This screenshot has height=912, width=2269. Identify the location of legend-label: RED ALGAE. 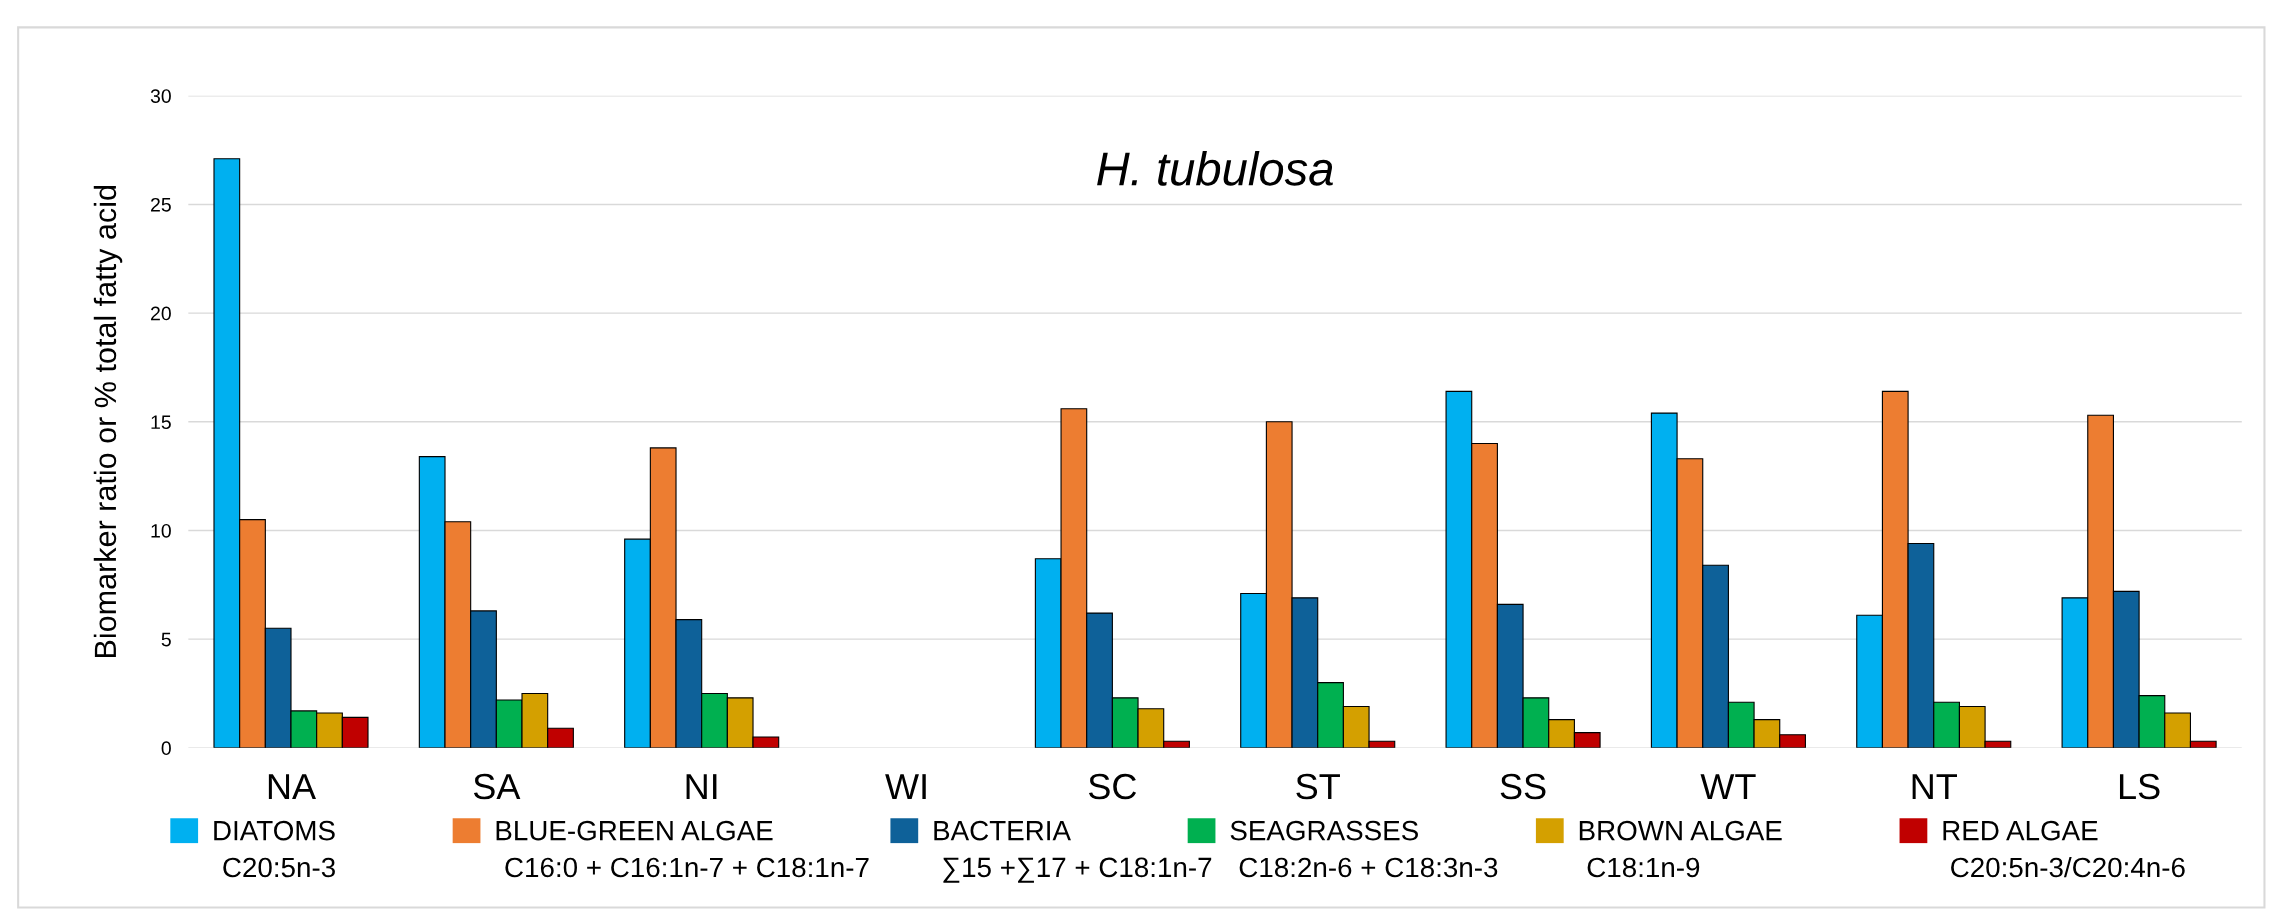
(2020, 830).